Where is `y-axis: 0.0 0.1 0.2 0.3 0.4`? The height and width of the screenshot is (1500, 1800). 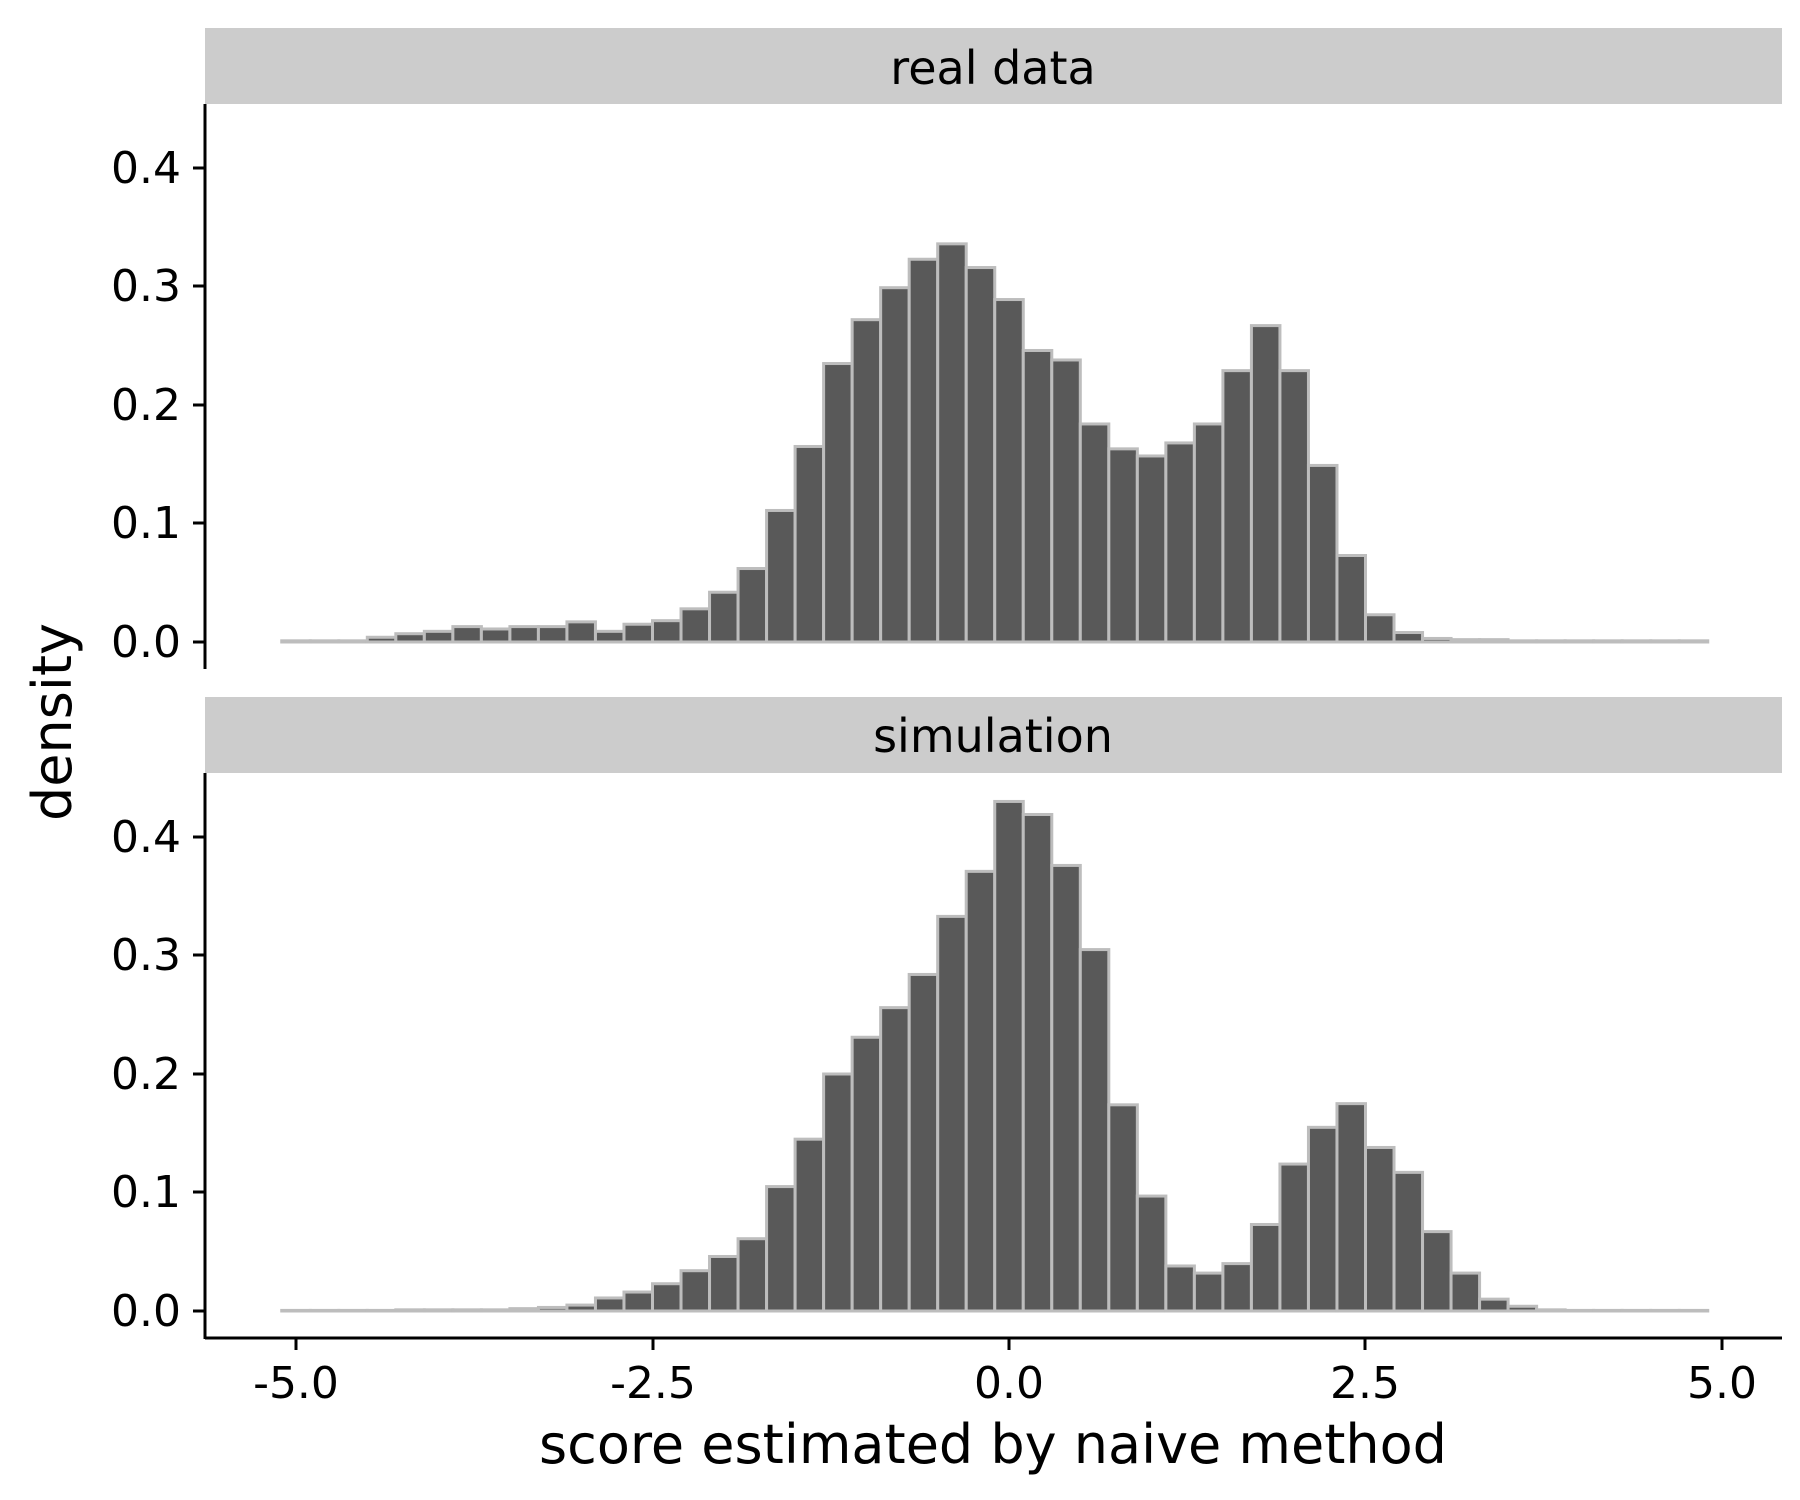 y-axis: 0.0 0.1 0.2 0.3 0.4 is located at coordinates (158, 405).